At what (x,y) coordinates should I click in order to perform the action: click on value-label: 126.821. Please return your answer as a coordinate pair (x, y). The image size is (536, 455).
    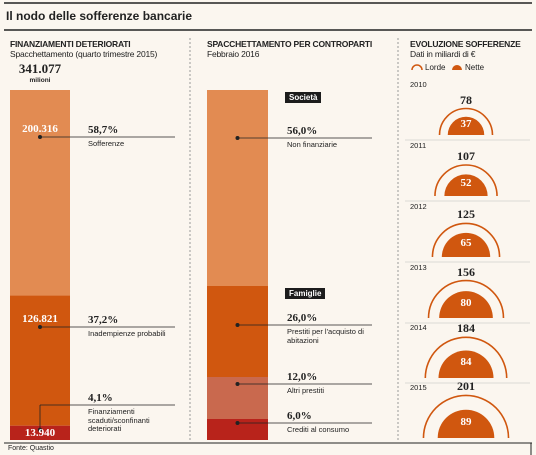
    Looking at the image, I should click on (40, 319).